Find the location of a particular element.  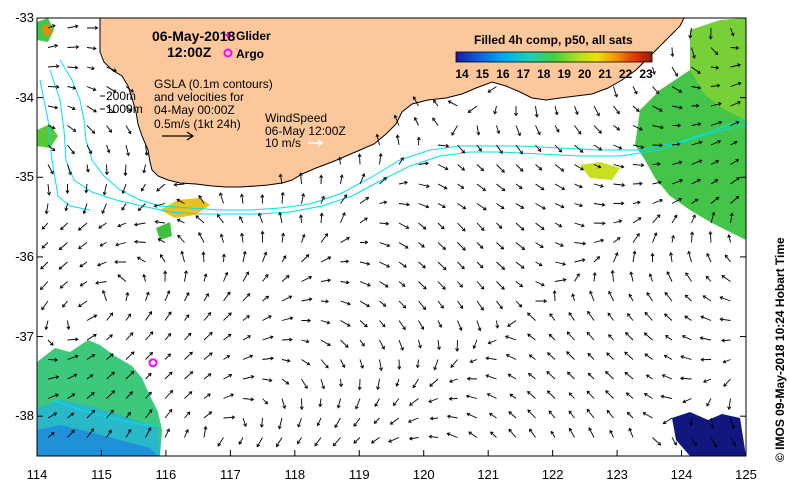

lat-tick-label: -36 is located at coordinates (24, 256).